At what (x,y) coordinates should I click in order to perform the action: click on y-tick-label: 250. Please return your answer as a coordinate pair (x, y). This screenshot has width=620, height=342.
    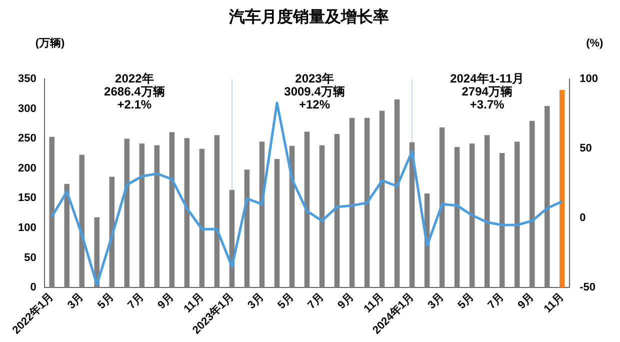
    Looking at the image, I should click on (27, 138).